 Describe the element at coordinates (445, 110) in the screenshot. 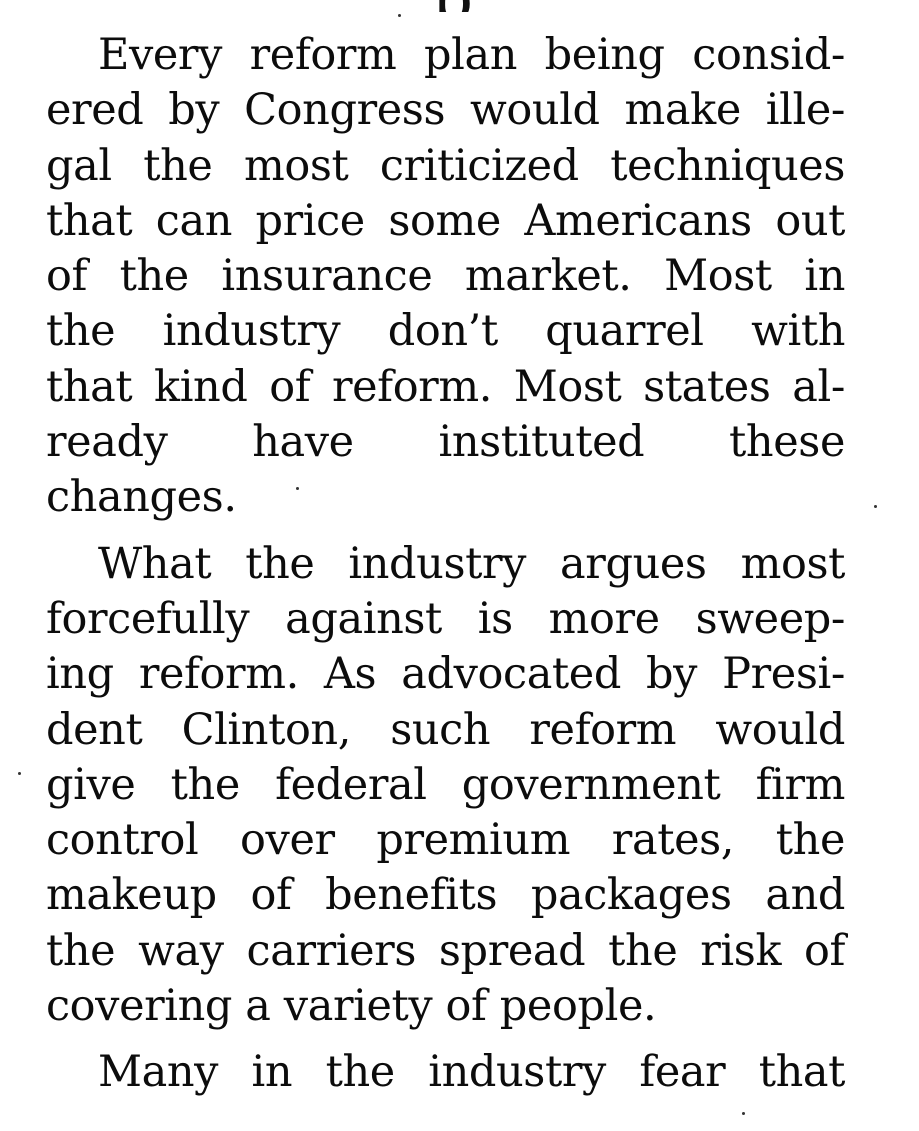

I see `text-line: ered by Congress would make ille-` at that location.